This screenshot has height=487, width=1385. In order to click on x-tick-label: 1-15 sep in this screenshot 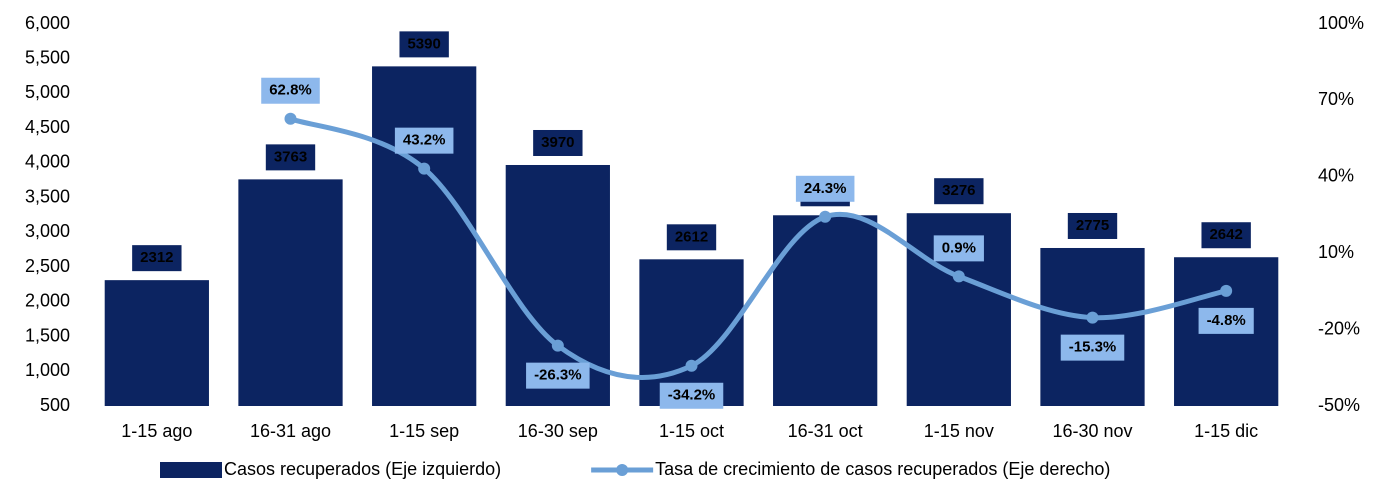, I will do `click(424, 431)`.